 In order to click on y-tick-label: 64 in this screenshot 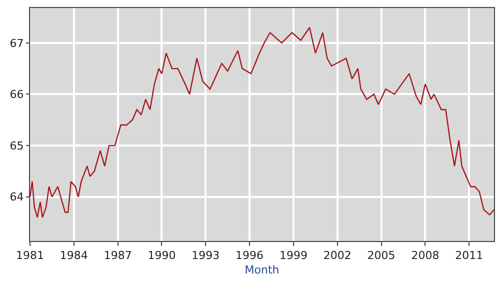, I will do `click(17, 197)`.